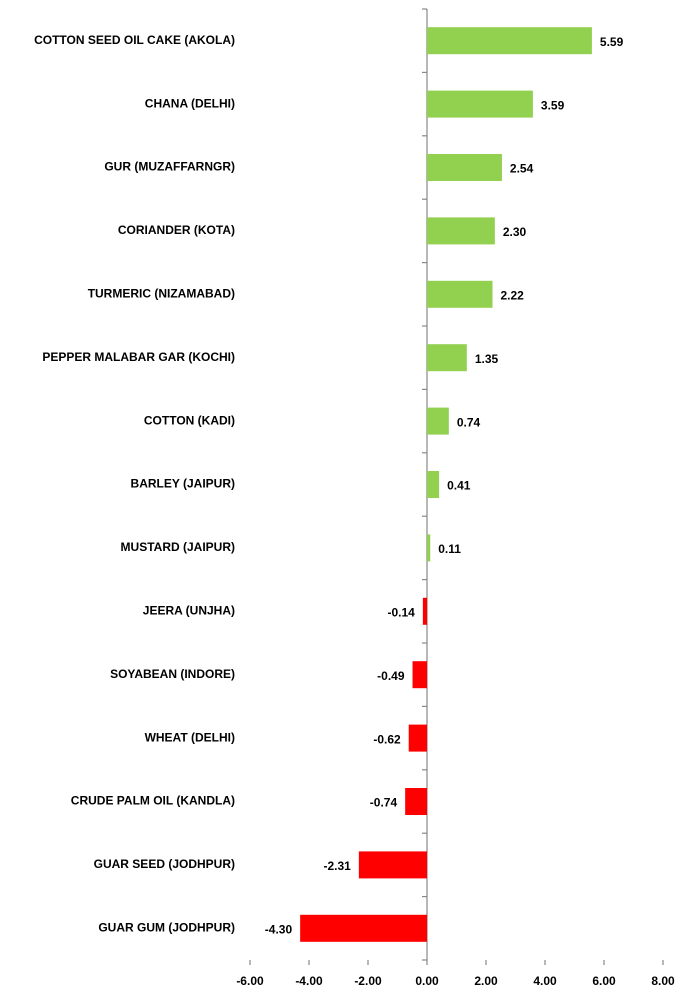 The image size is (680, 993). I want to click on category-label: WHEAT (DELHI), so click(190, 737).